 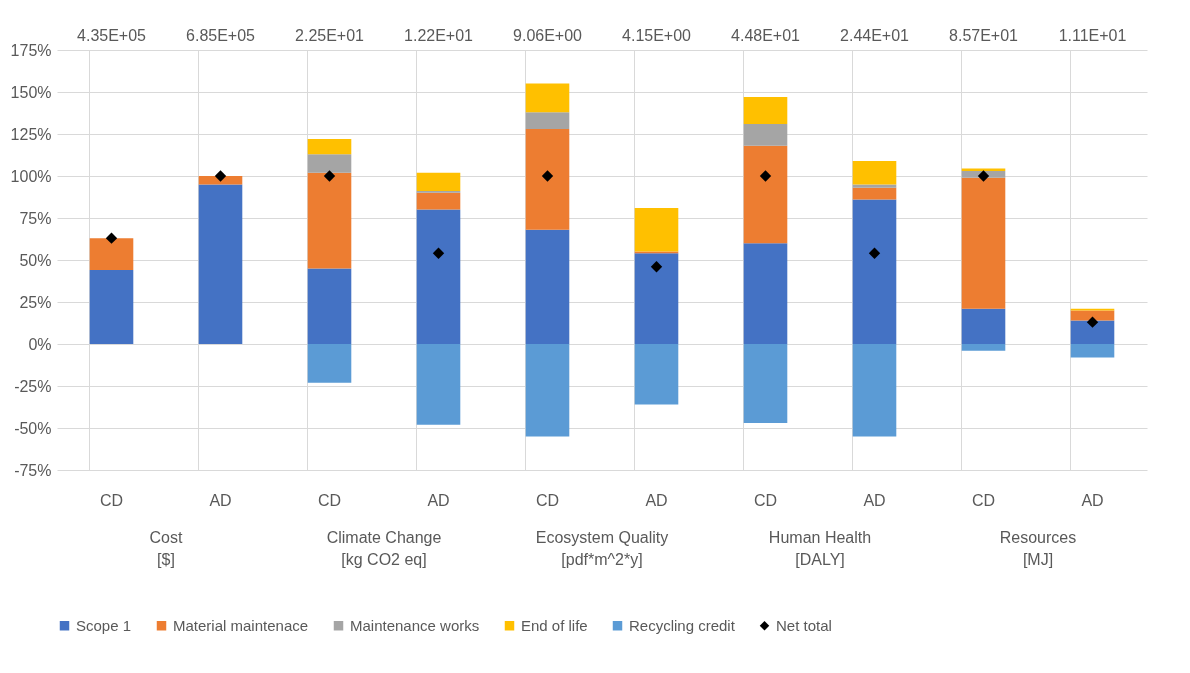 I want to click on y-tick-label: -75%, so click(x=33, y=470).